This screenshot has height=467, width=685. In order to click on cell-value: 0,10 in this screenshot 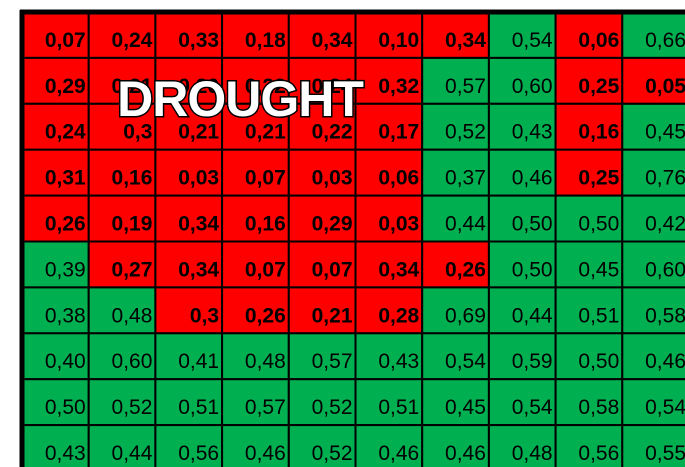, I will do `click(398, 40)`.